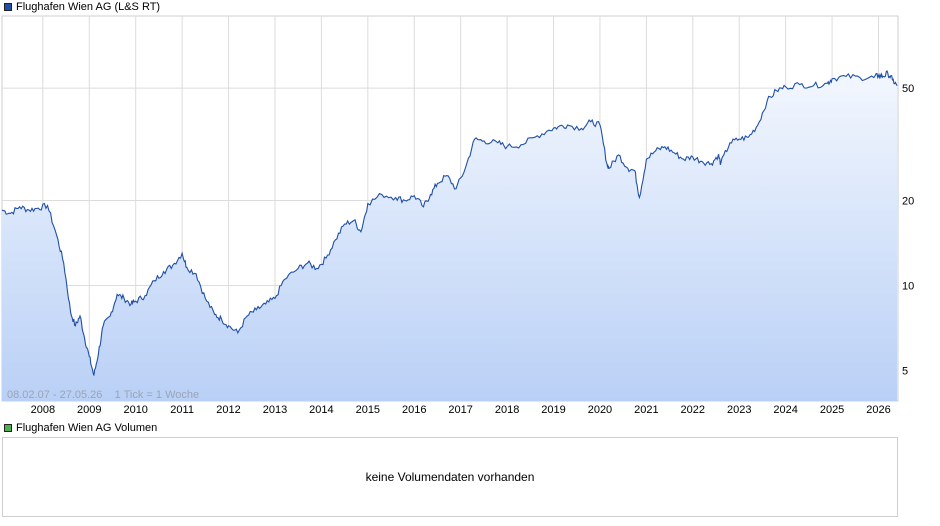  I want to click on y-tick-label: 50, so click(908, 89).